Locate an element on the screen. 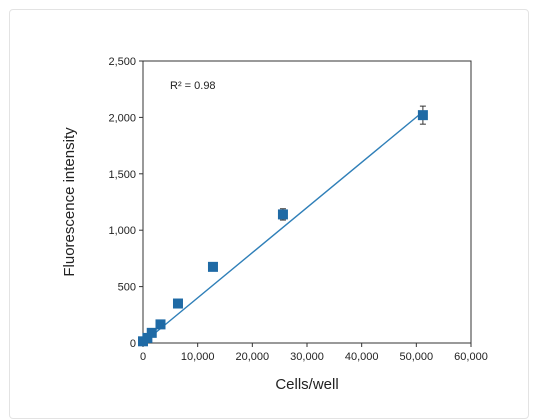 The width and height of the screenshot is (538, 419). y-tick-label: 500 is located at coordinates (127, 288).